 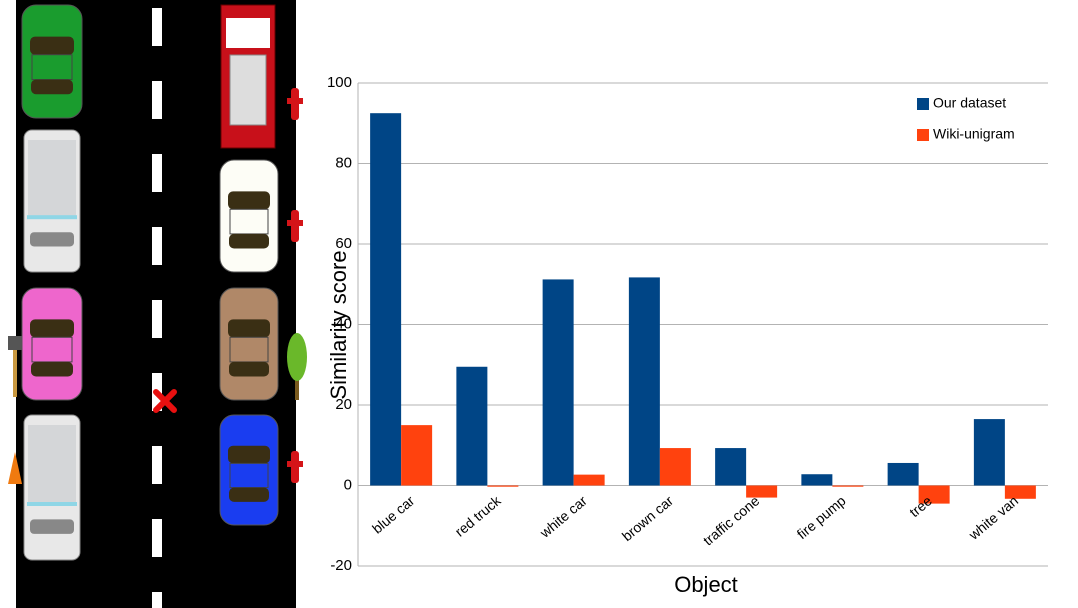 What do you see at coordinates (15, 468) in the screenshot?
I see `traffic-cone` at bounding box center [15, 468].